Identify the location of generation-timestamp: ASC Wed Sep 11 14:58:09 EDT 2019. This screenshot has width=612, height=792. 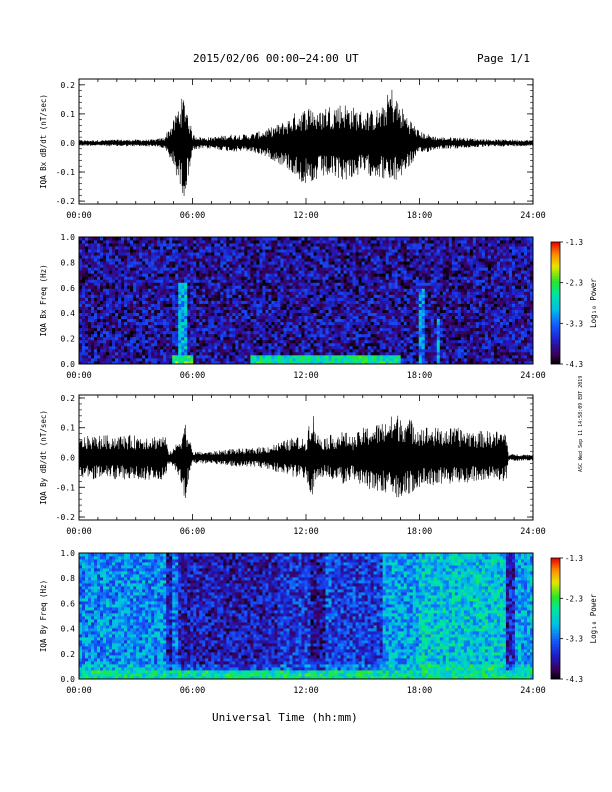
(581, 423).